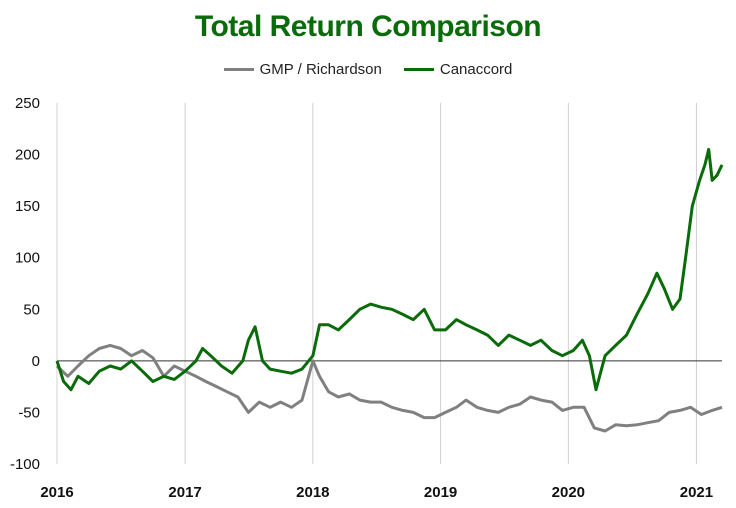 The height and width of the screenshot is (508, 736). What do you see at coordinates (238, 69) in the screenshot?
I see `legend-swatch-gmp` at bounding box center [238, 69].